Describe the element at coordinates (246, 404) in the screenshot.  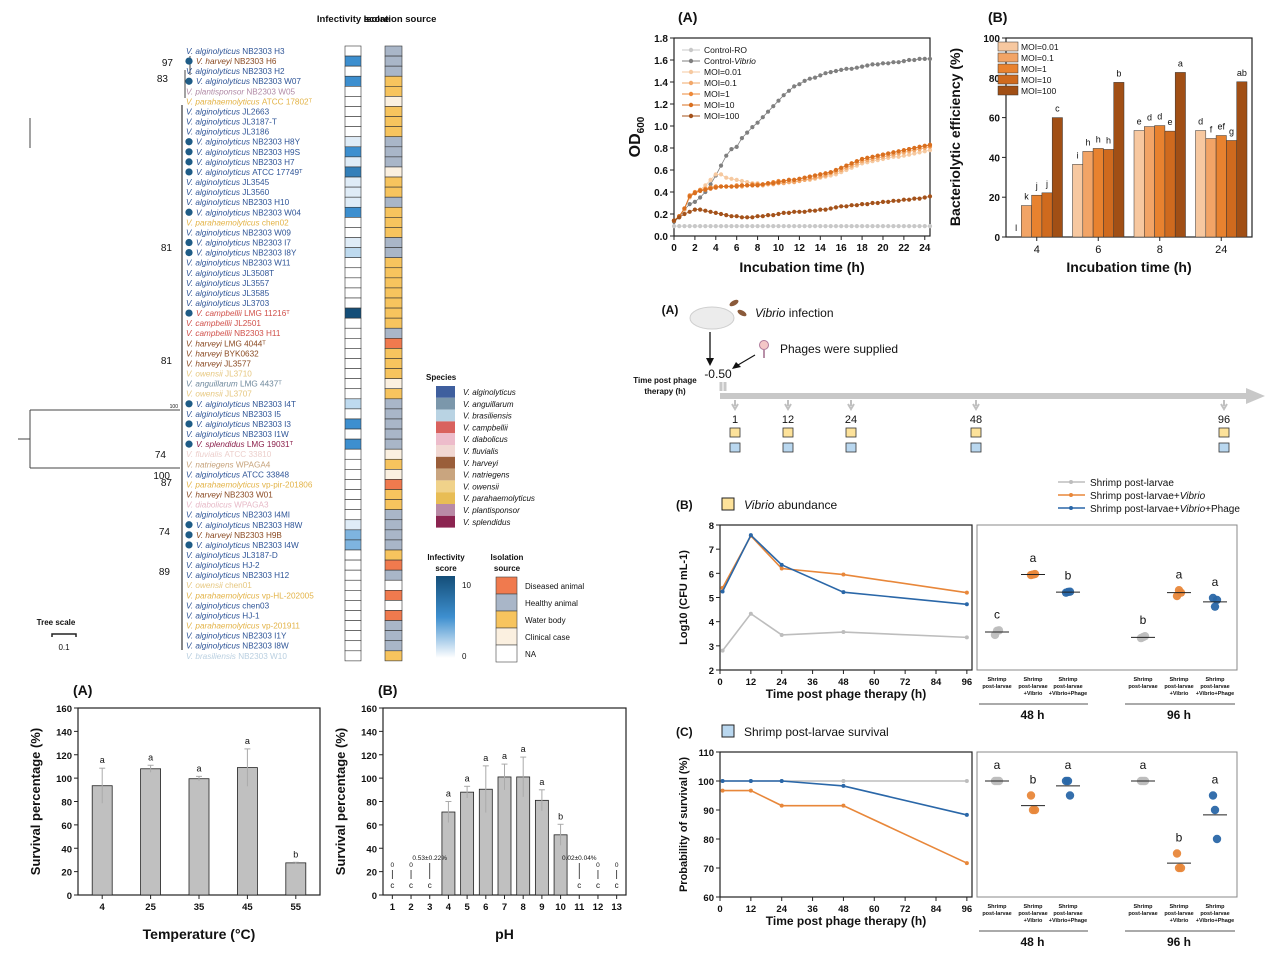
I see `strain-label: V. alginolyticus NB2303 I4T` at that location.